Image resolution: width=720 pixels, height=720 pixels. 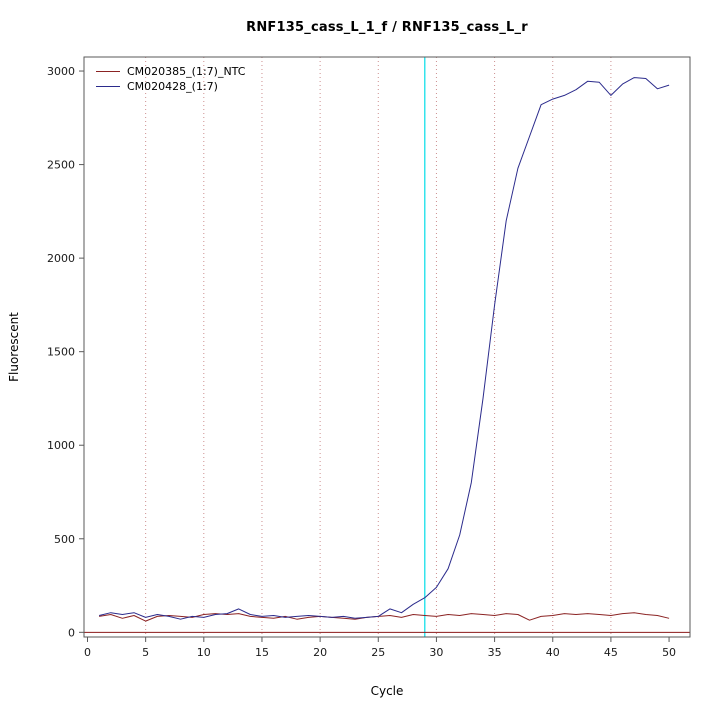 I want to click on x-tick-label: 0, so click(x=87, y=652).